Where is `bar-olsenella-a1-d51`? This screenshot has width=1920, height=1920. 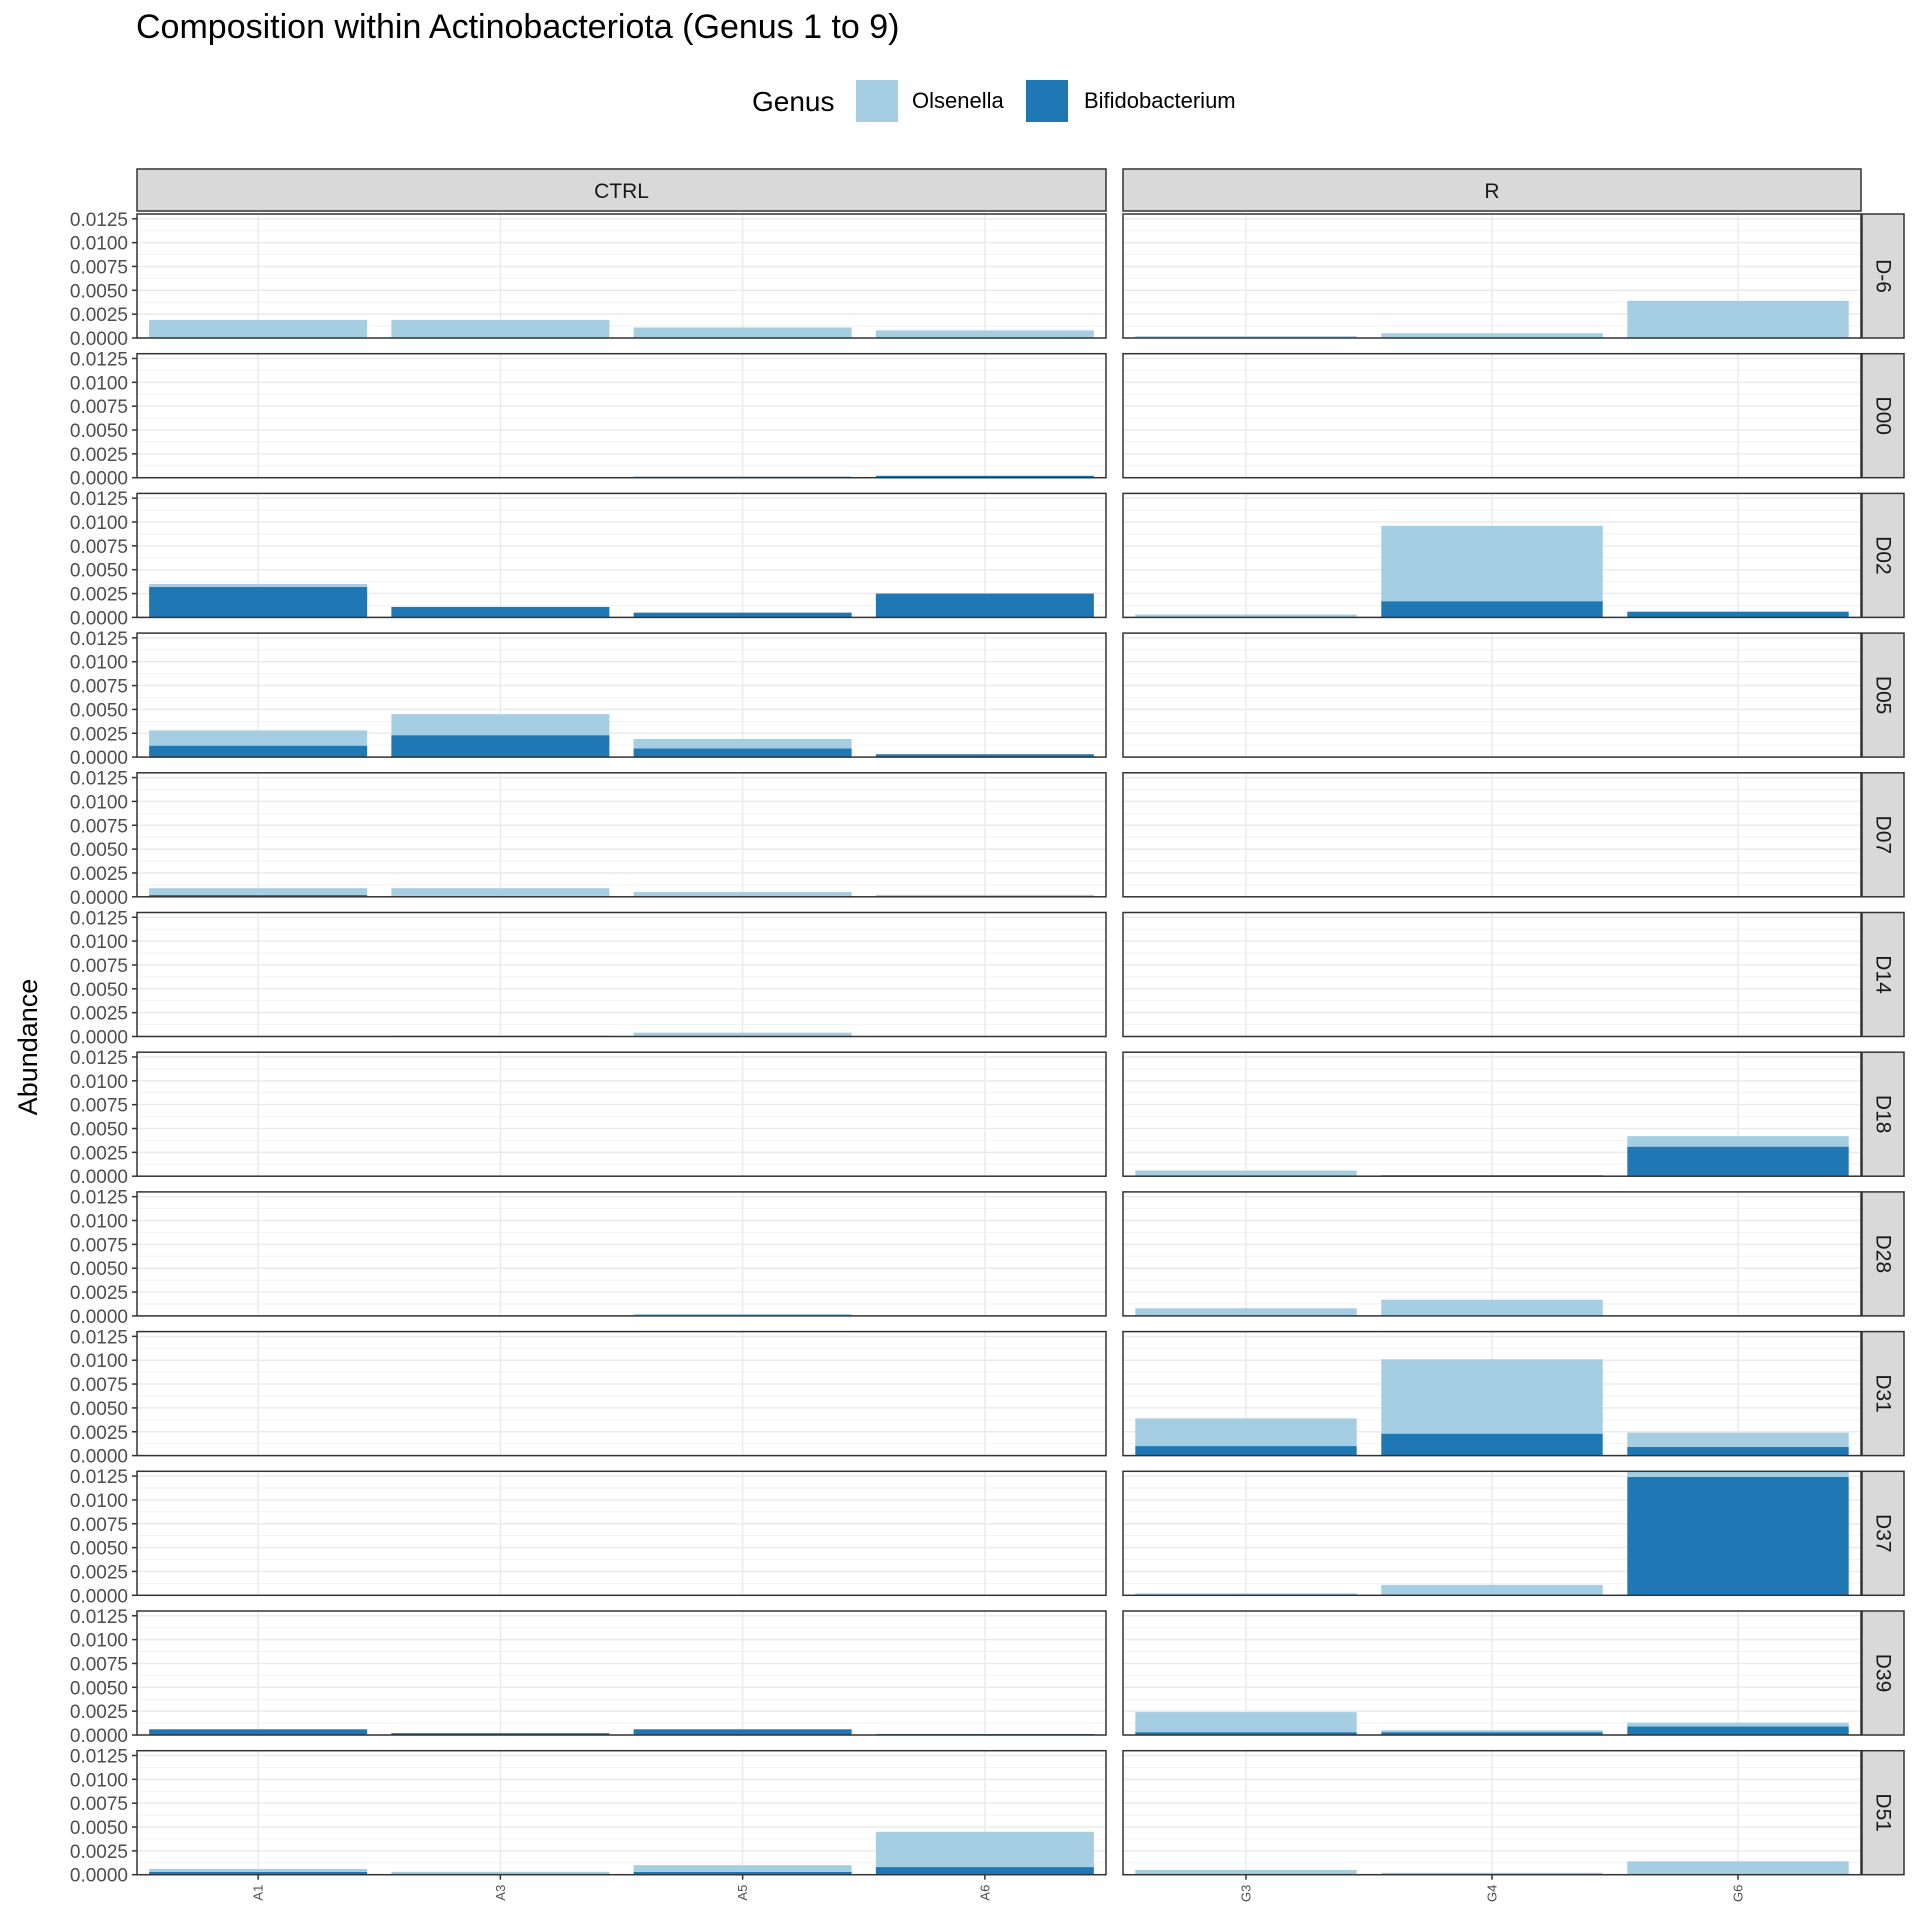 bar-olsenella-a1-d51 is located at coordinates (258, 1870).